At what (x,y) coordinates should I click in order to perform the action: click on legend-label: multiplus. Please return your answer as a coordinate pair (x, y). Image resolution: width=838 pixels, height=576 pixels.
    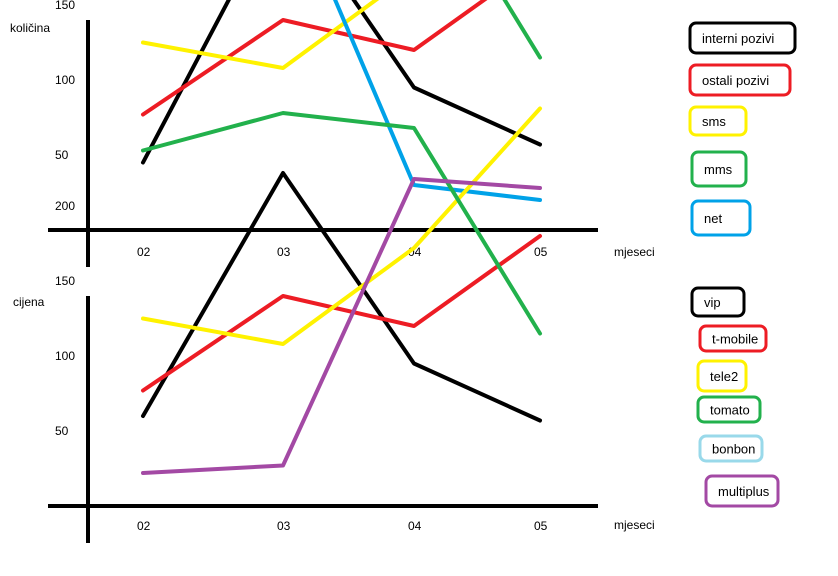
    Looking at the image, I should click on (744, 491).